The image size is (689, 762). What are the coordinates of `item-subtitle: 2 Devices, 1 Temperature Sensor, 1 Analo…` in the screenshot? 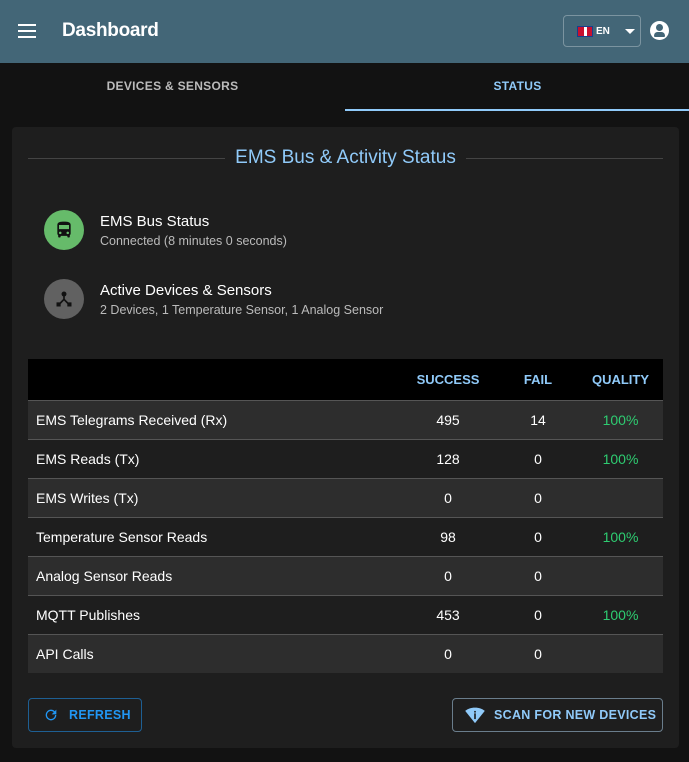 It's located at (242, 309).